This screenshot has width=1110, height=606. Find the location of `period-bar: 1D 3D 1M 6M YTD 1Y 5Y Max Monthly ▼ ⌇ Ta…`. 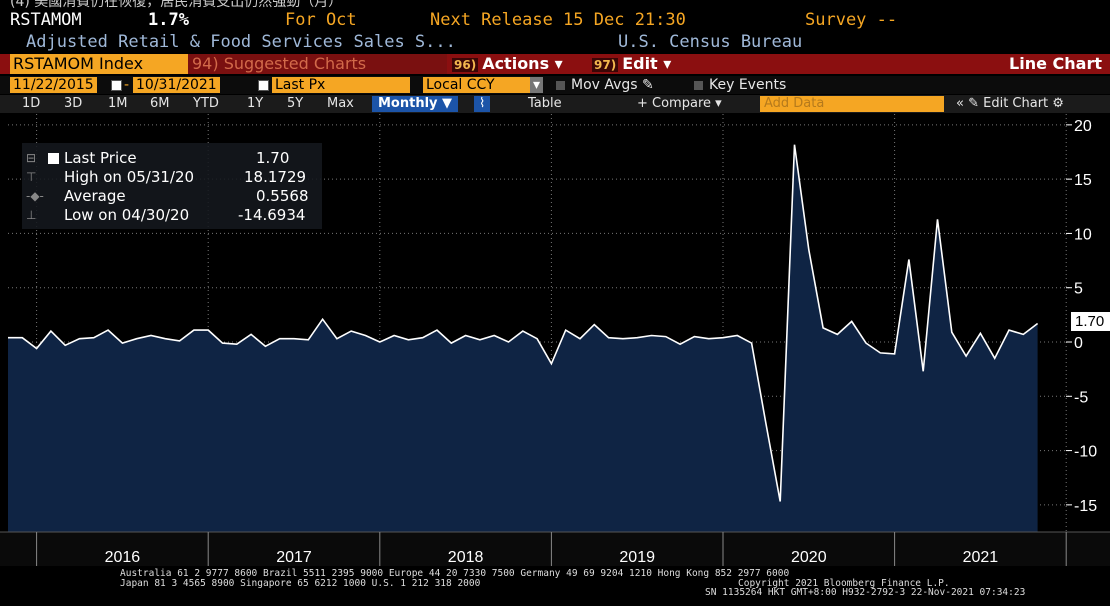

period-bar: 1D 3D 1M 6M YTD 1Y 5Y Max Monthly ▼ ⌇ Ta… is located at coordinates (555, 104).